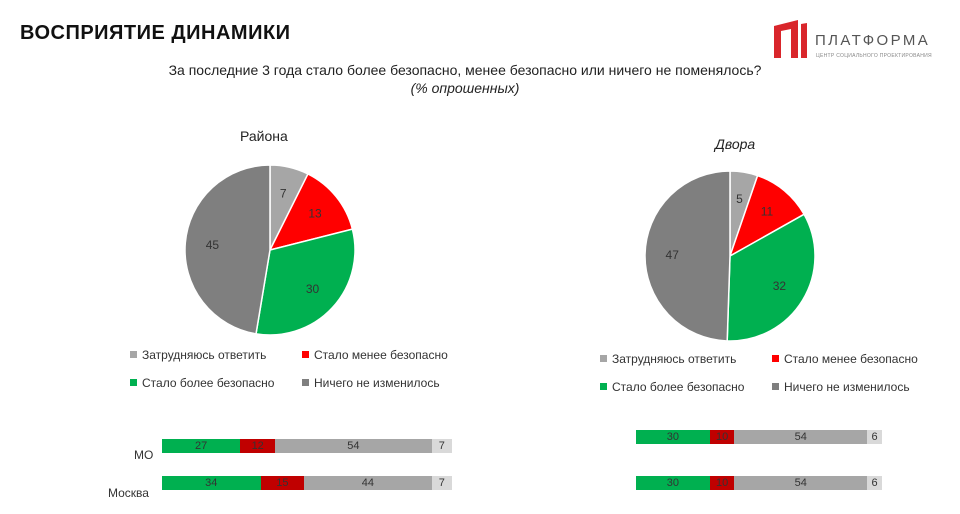  I want to click on slice-hard-to-say-label: 7, so click(283, 194).